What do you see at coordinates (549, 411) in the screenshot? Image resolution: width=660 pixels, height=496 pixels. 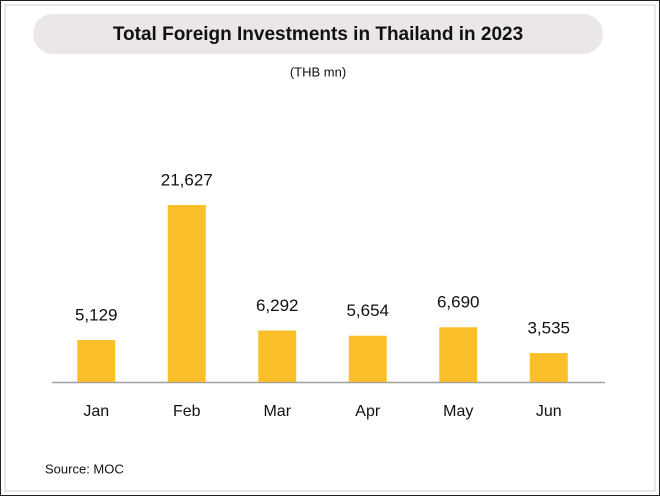 I see `x-tick-label: Jun` at bounding box center [549, 411].